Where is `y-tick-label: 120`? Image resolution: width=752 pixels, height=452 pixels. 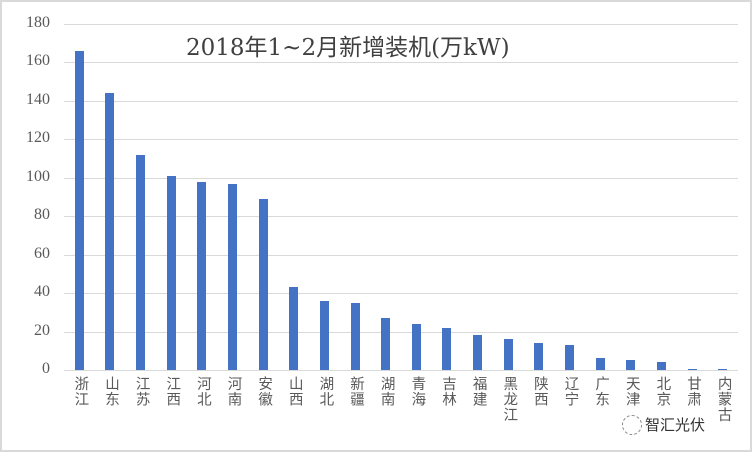 y-tick-label: 120 is located at coordinates (38, 138).